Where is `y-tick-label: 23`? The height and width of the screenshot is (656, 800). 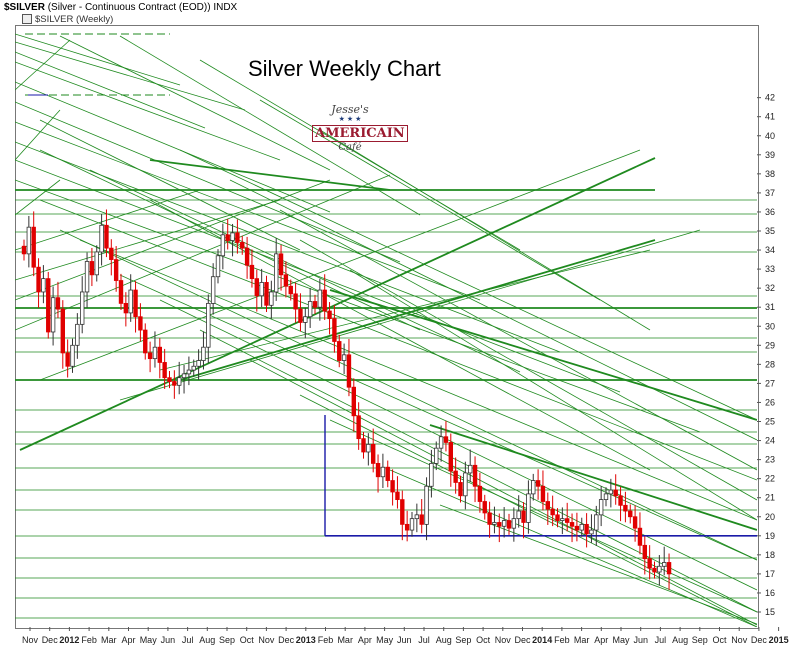 y-tick-label: 23 is located at coordinates (770, 460).